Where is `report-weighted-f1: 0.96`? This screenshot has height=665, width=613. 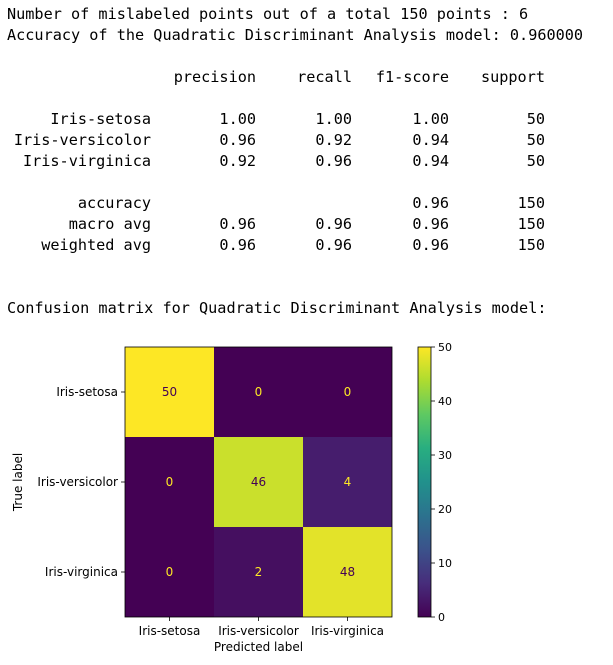
report-weighted-f1: 0.96 is located at coordinates (430, 245).